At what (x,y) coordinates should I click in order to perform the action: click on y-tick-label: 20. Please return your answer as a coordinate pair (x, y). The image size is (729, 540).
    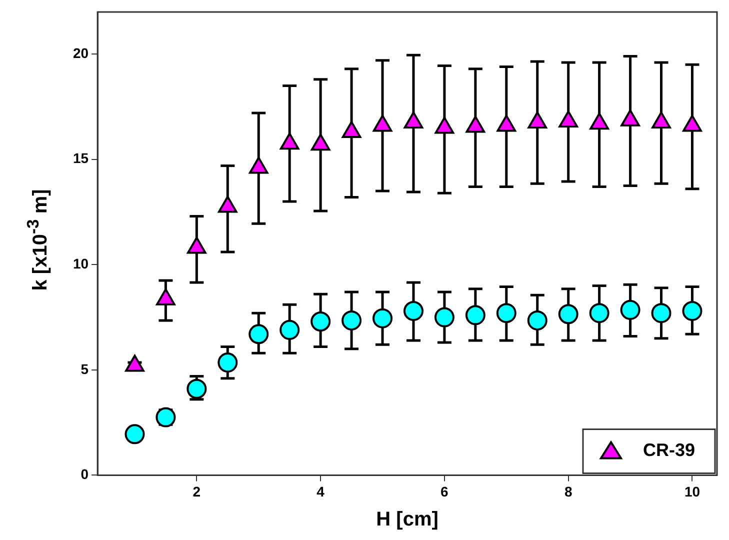
    Looking at the image, I should click on (80, 52).